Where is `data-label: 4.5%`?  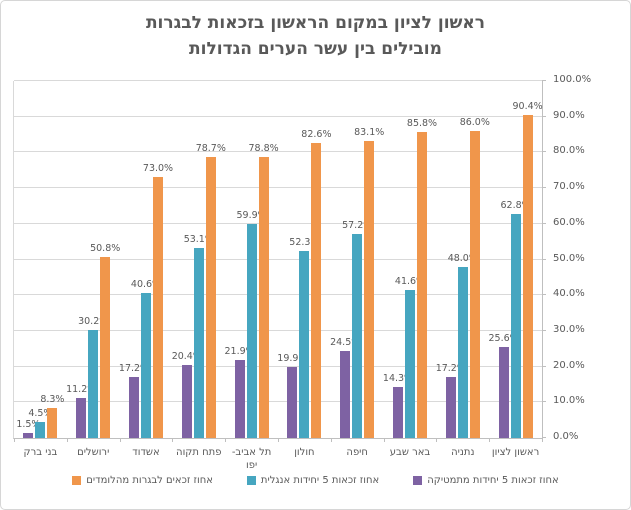
data-label: 4.5% is located at coordinates (40, 413).